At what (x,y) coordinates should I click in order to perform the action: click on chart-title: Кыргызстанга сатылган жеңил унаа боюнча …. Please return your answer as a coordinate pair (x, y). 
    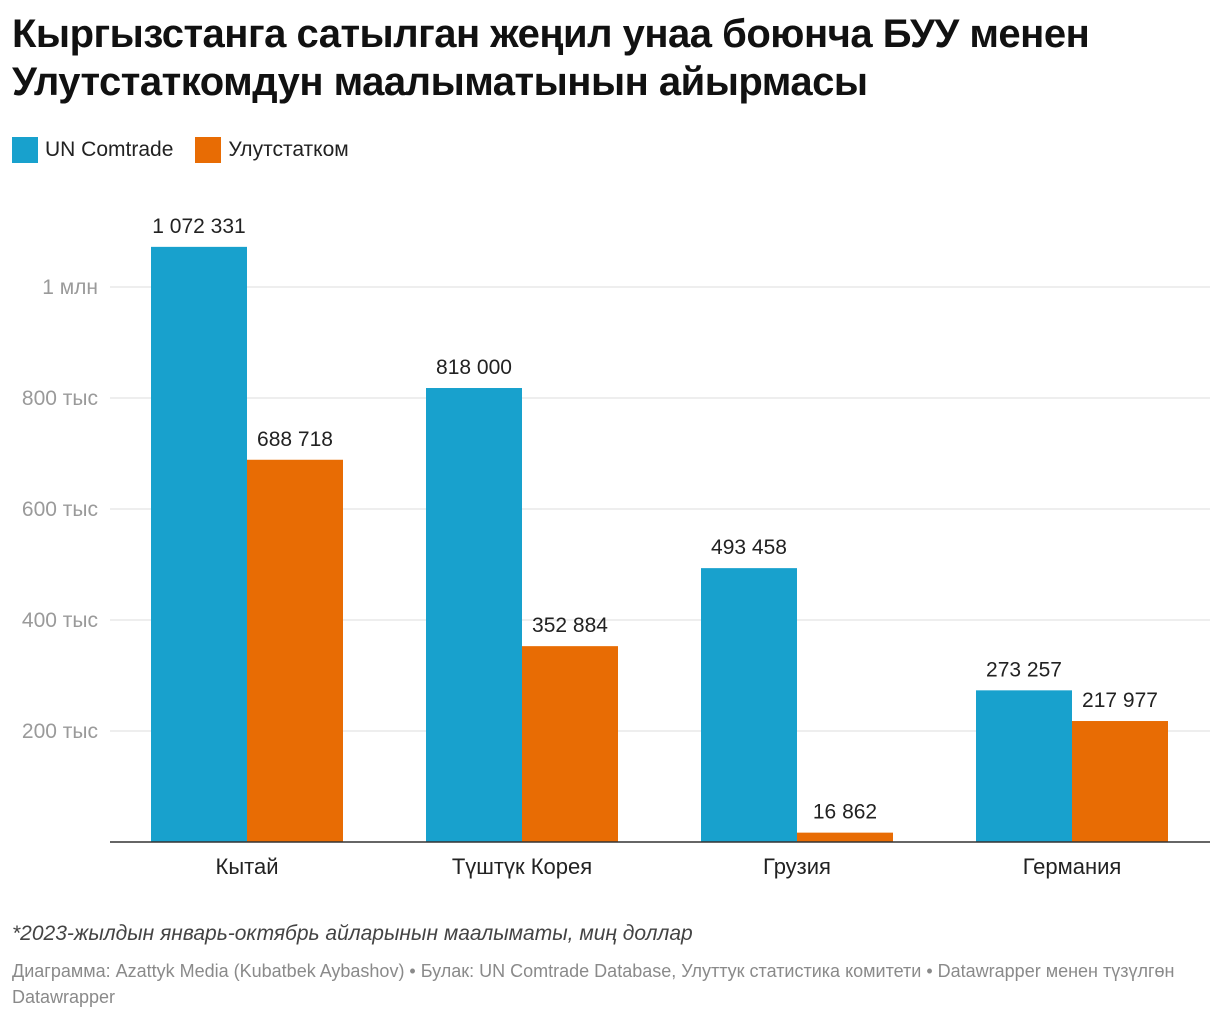
    Looking at the image, I should click on (551, 58).